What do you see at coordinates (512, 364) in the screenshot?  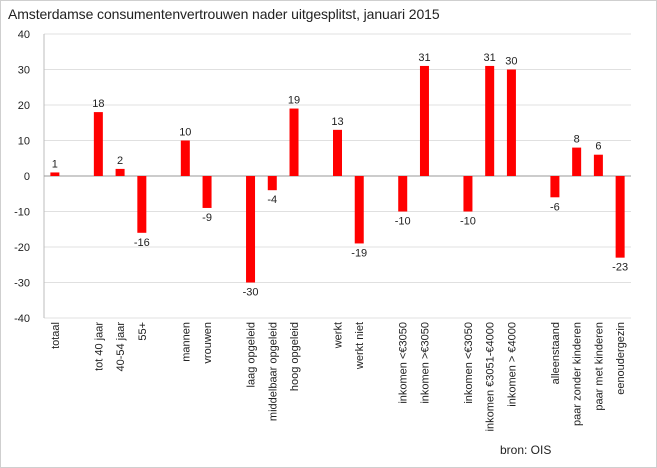 I see `category-label: inkomen > €4000` at bounding box center [512, 364].